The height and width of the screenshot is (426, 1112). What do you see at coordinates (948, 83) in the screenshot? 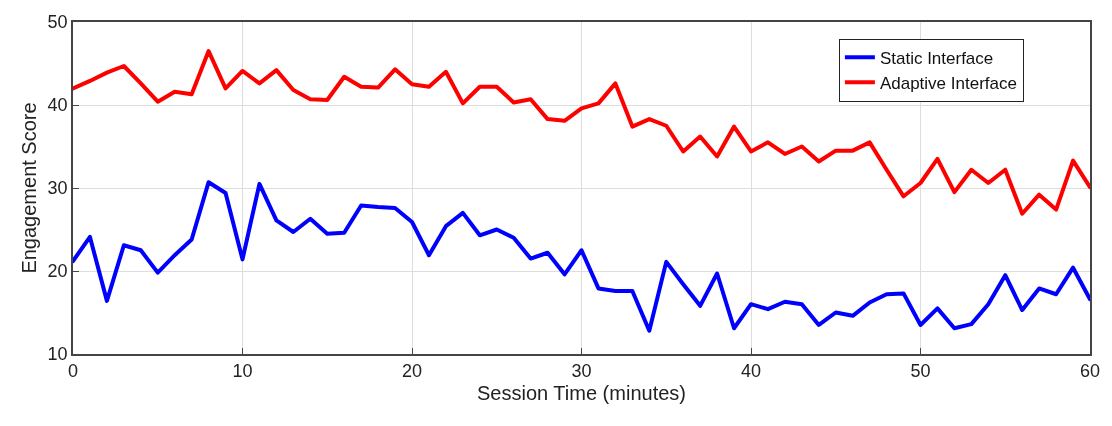
I see `legend-label: Adaptive Interface` at bounding box center [948, 83].